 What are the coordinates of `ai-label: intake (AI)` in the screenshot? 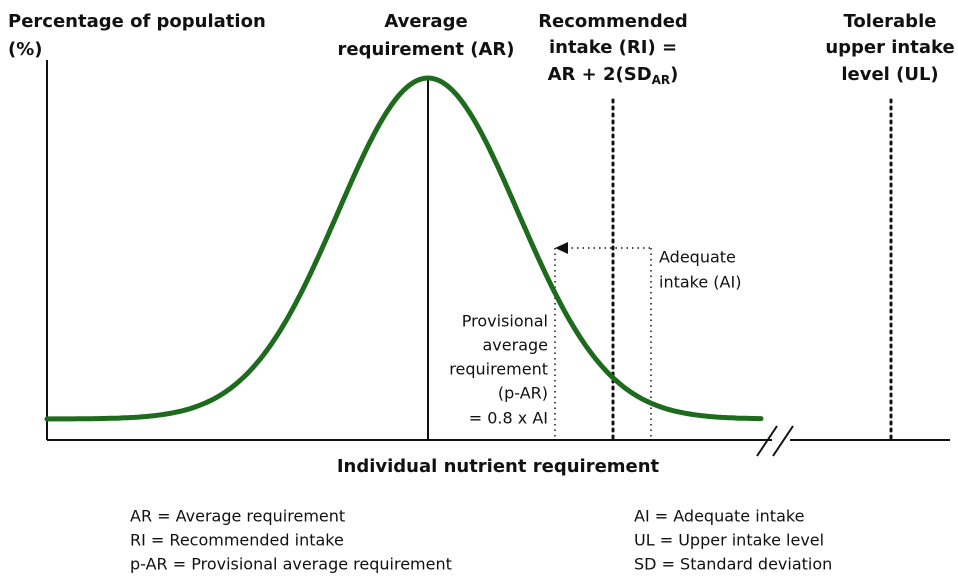 It's located at (700, 282).